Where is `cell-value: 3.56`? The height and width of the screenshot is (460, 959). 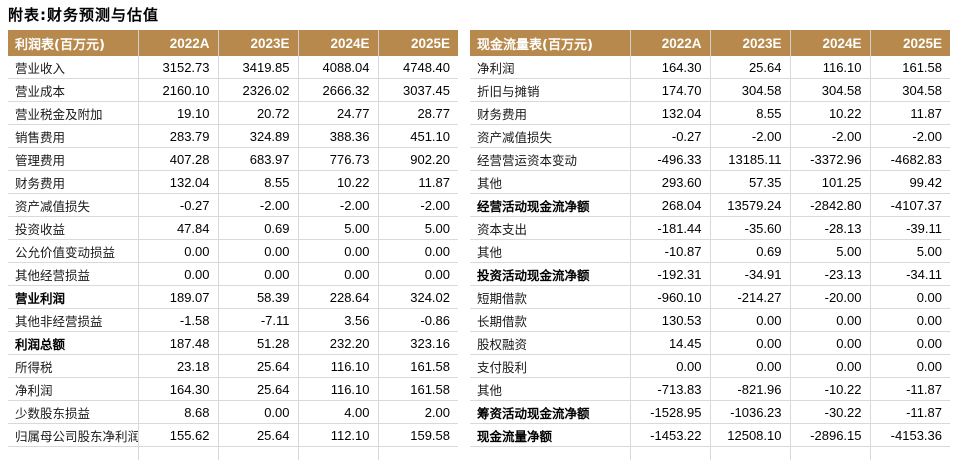 cell-value: 3.56 is located at coordinates (337, 320).